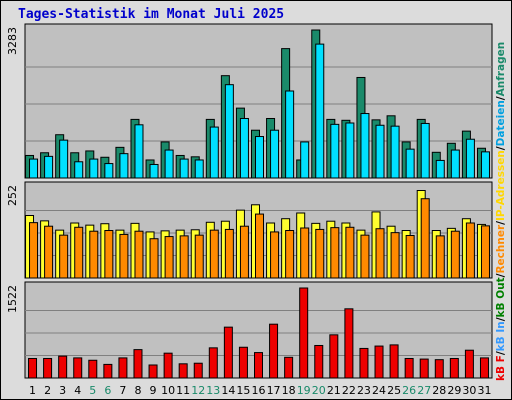 This screenshot has width=512, height=400. What do you see at coordinates (107, 390) in the screenshot?
I see `x-tick-label-6: 6` at bounding box center [107, 390].